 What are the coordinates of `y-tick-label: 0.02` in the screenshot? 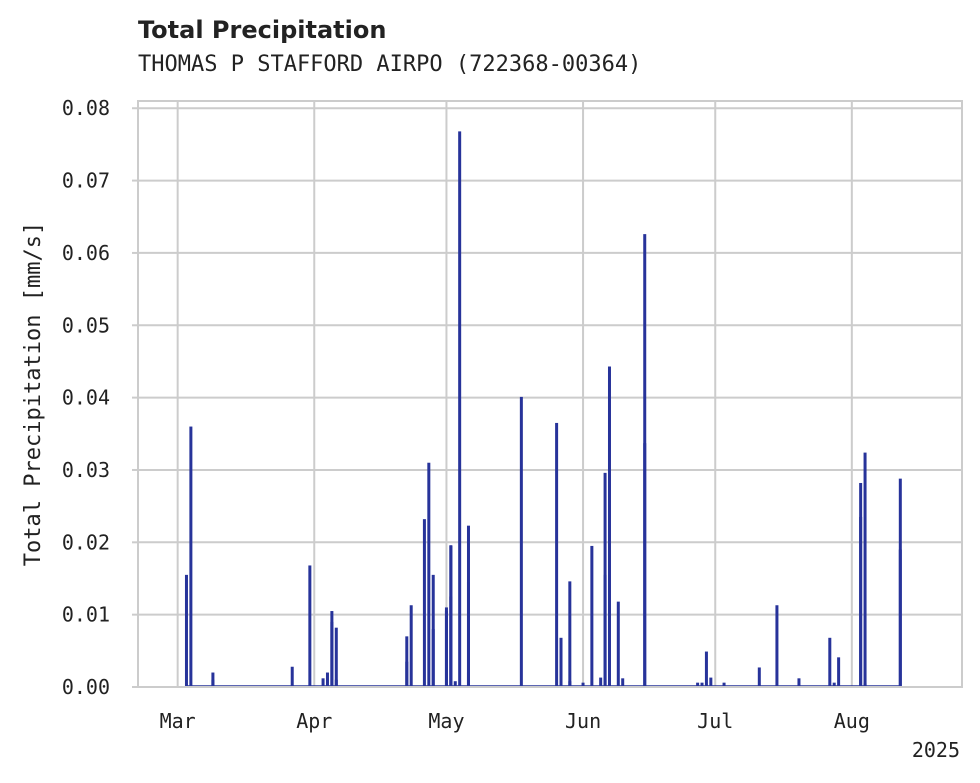 It's located at (86, 542).